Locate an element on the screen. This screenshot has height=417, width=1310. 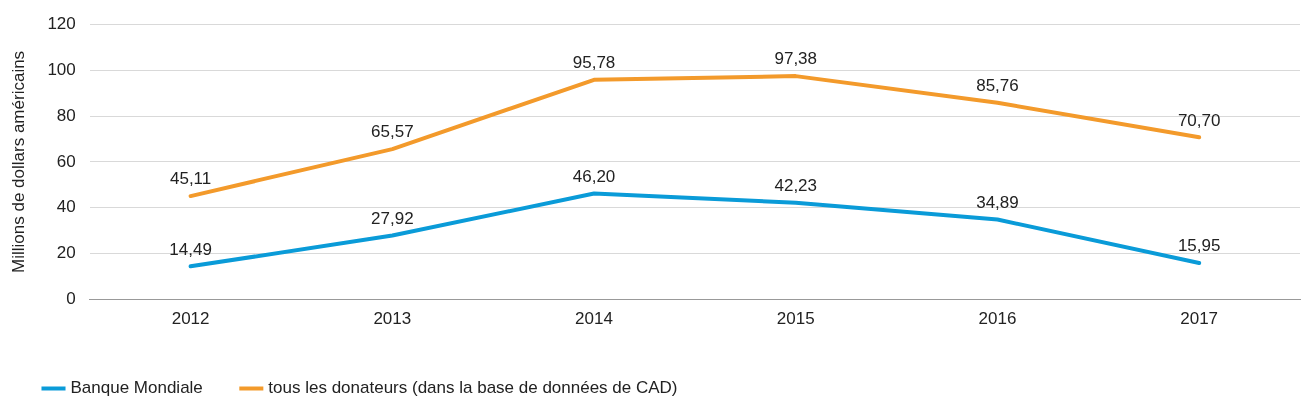
data-label: 45,11 is located at coordinates (190, 179).